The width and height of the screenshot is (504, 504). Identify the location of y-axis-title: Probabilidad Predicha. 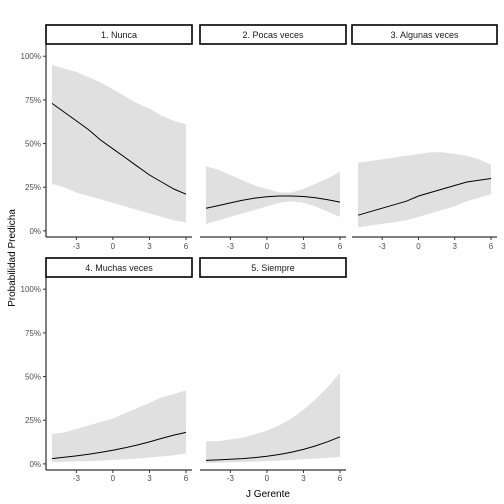
(12, 258).